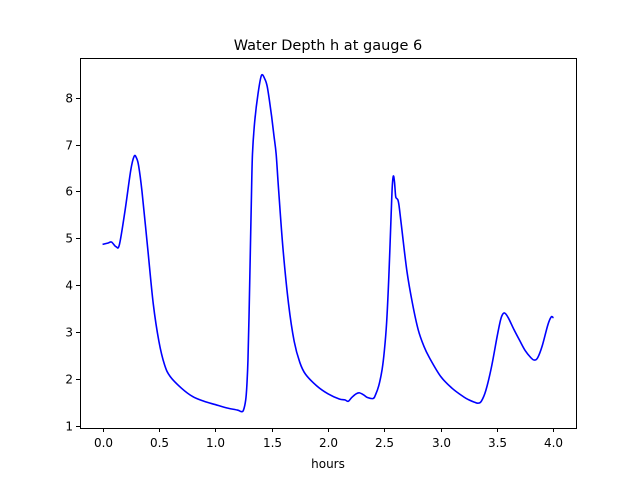  What do you see at coordinates (328, 443) in the screenshot?
I see `x-tick-label: 2.0` at bounding box center [328, 443].